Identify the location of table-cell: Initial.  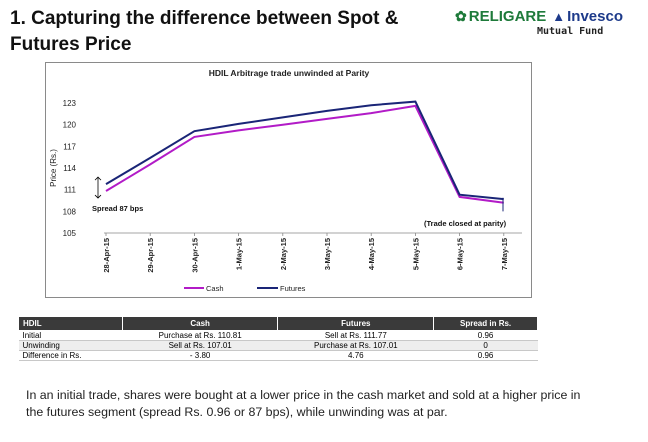
(70, 335).